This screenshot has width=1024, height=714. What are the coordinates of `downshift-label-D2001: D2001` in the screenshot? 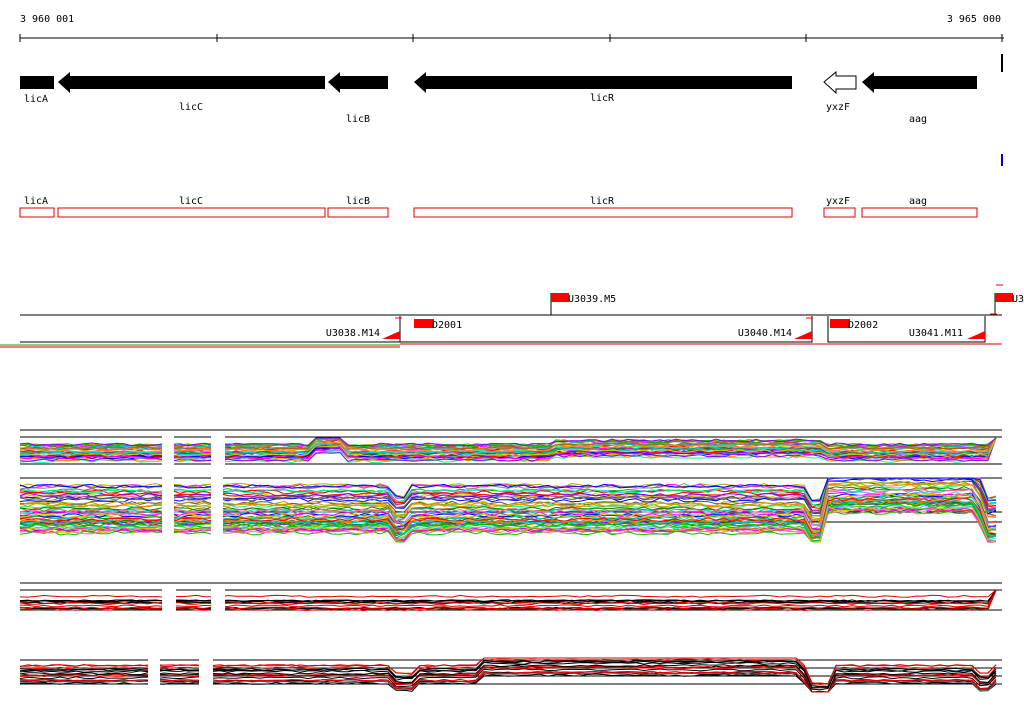 It's located at (447, 325).